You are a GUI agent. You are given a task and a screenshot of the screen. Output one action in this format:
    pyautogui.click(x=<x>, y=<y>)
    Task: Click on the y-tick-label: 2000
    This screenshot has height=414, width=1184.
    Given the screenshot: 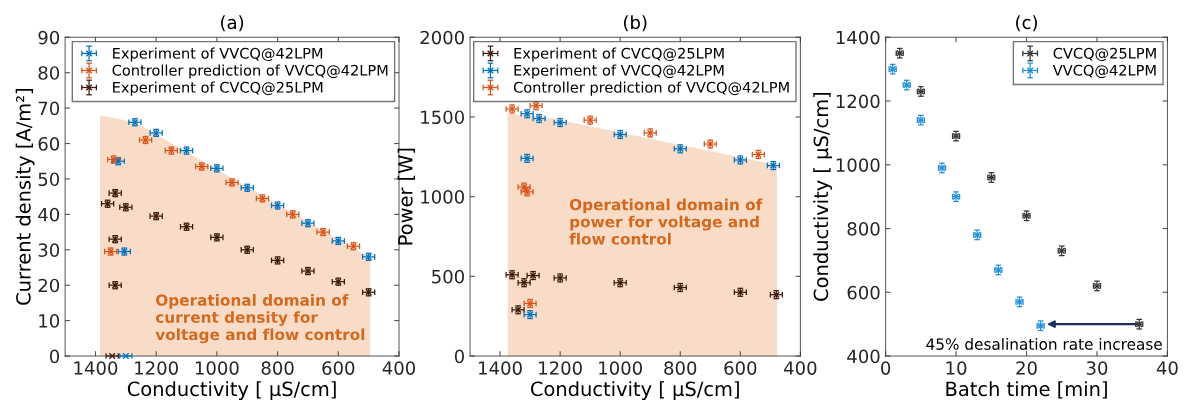 What is the action you would take?
    pyautogui.click(x=442, y=37)
    